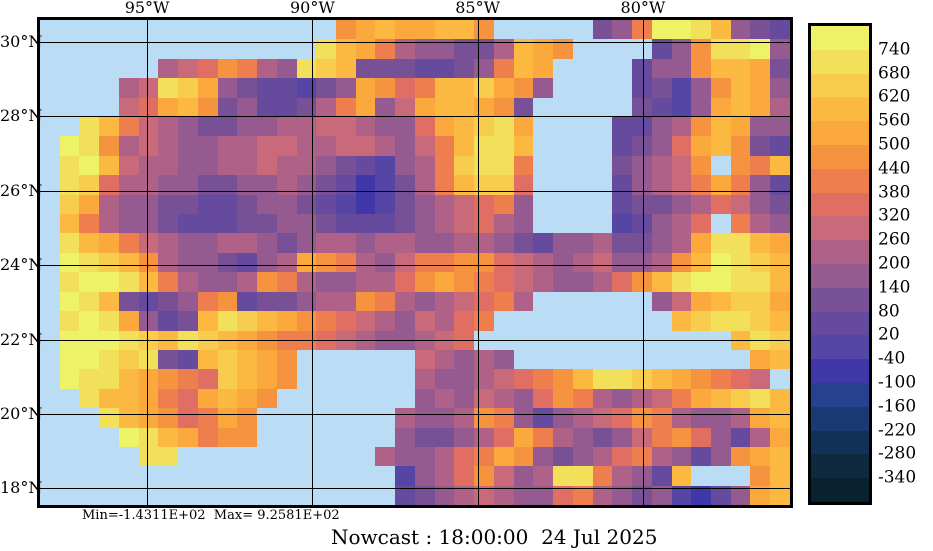 This screenshot has height=551, width=933. I want to click on y-tick-label: 22°N, so click(21, 339).